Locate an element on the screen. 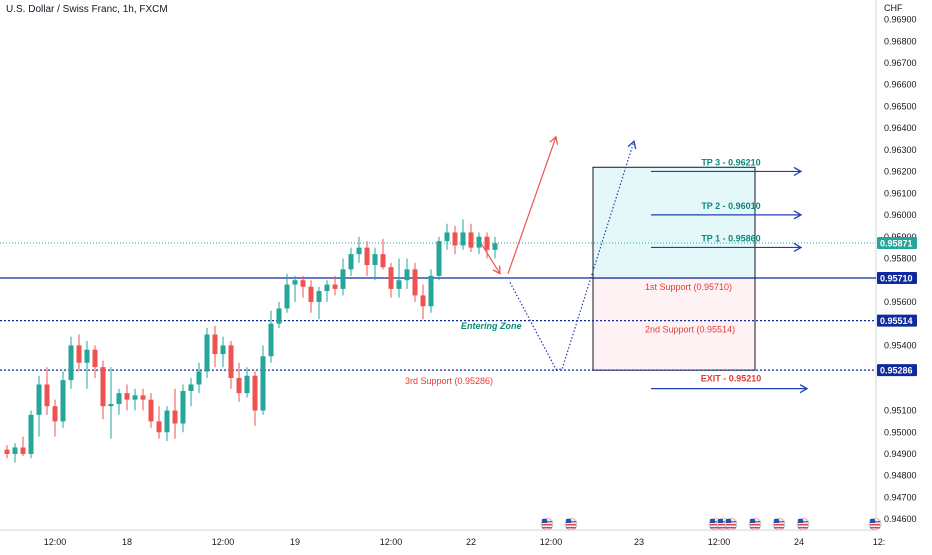 The image size is (932, 555). price-tag is located at coordinates (897, 278).